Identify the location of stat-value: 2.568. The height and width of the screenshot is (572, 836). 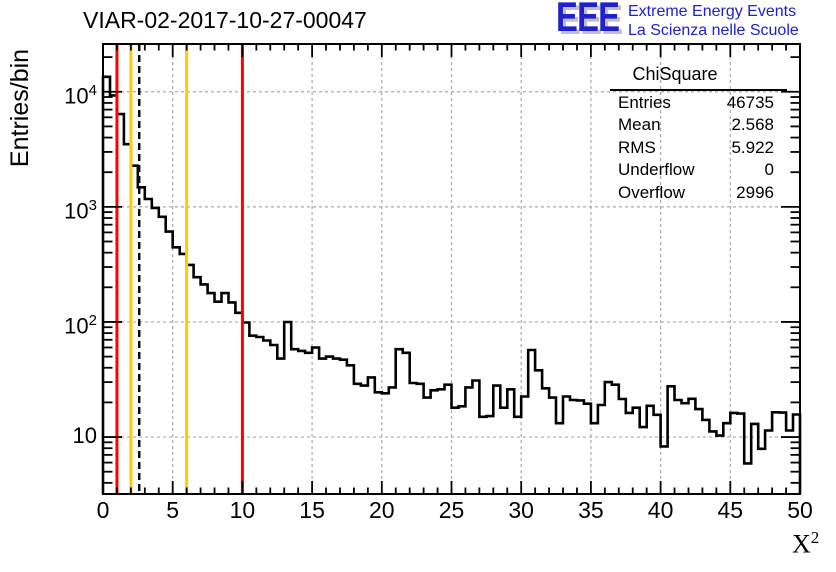
(752, 125).